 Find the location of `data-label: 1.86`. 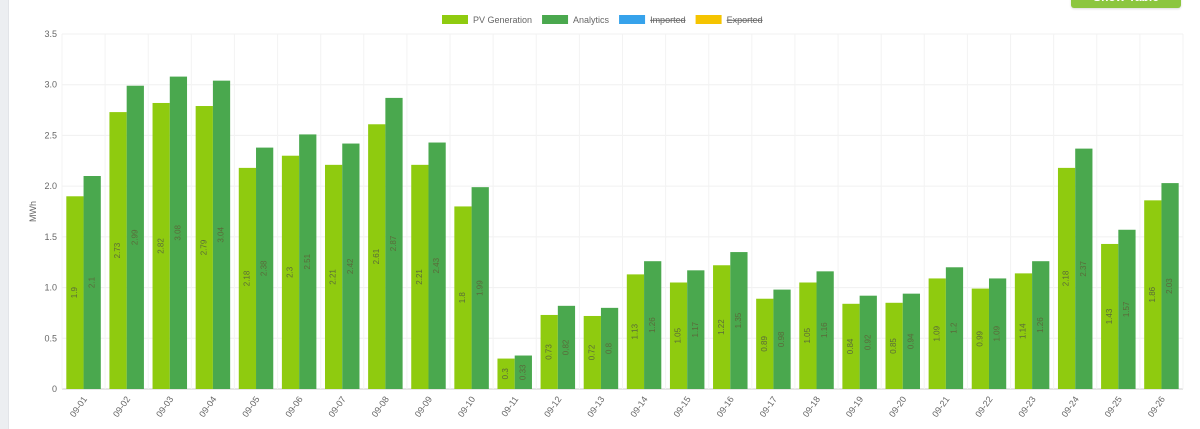

data-label: 1.86 is located at coordinates (1152, 294).